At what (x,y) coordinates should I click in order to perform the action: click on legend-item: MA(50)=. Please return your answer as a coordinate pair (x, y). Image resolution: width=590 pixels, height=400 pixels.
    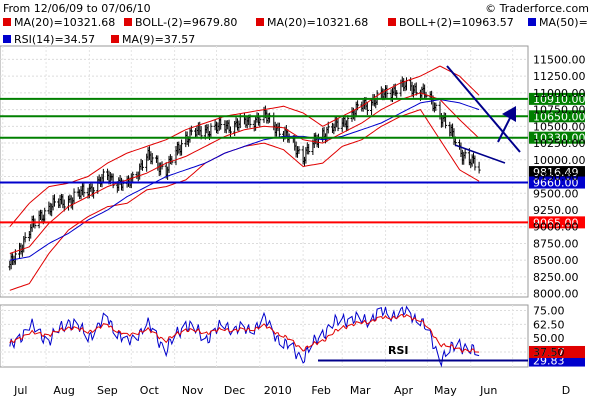
    Looking at the image, I should click on (563, 22).